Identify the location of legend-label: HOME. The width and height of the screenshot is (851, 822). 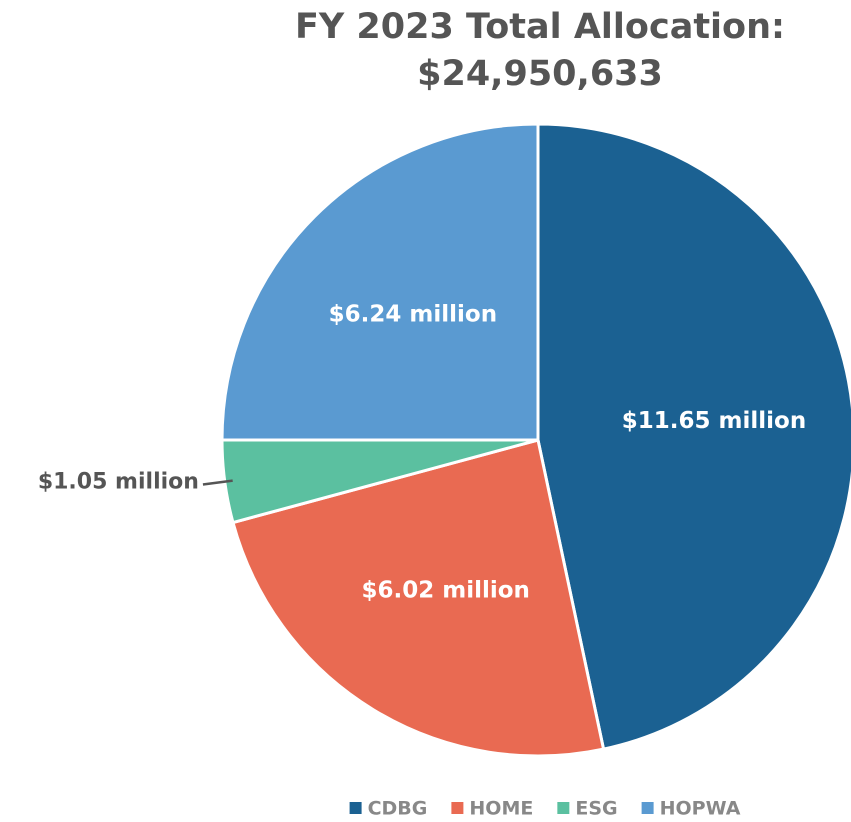
(501, 809).